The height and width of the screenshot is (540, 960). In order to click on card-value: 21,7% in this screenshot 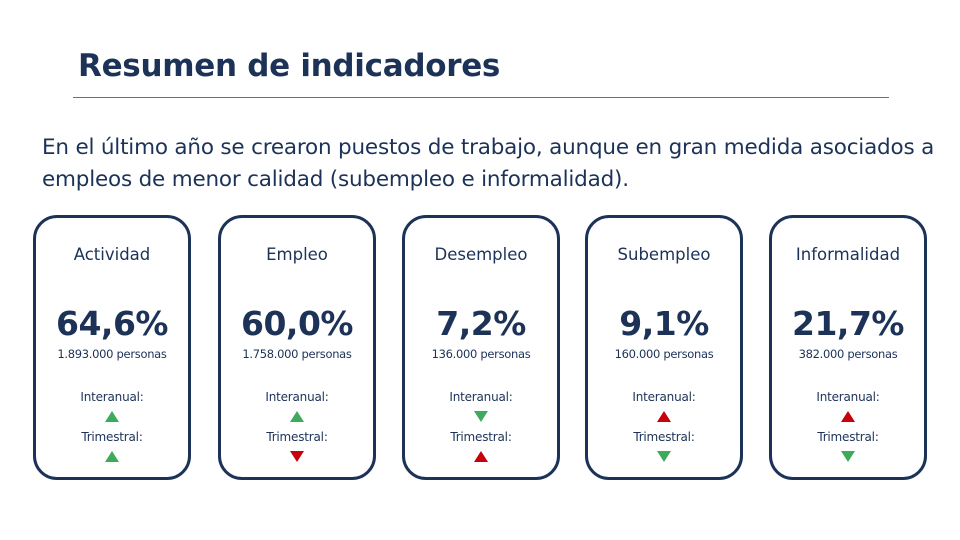, I will do `click(848, 323)`.